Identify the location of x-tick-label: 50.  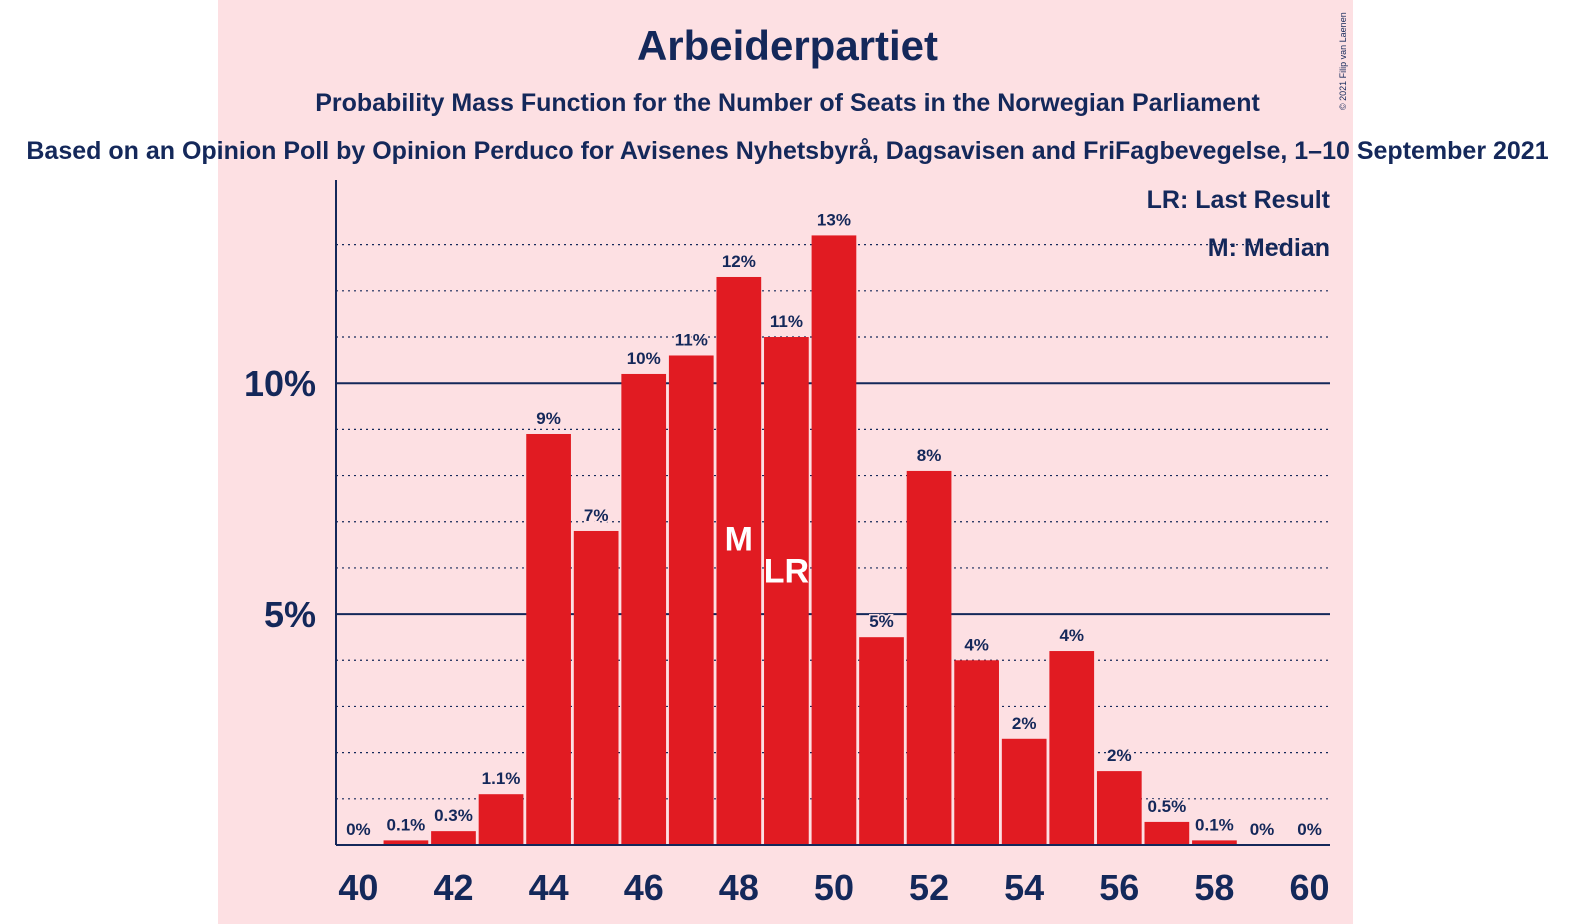
(834, 887).